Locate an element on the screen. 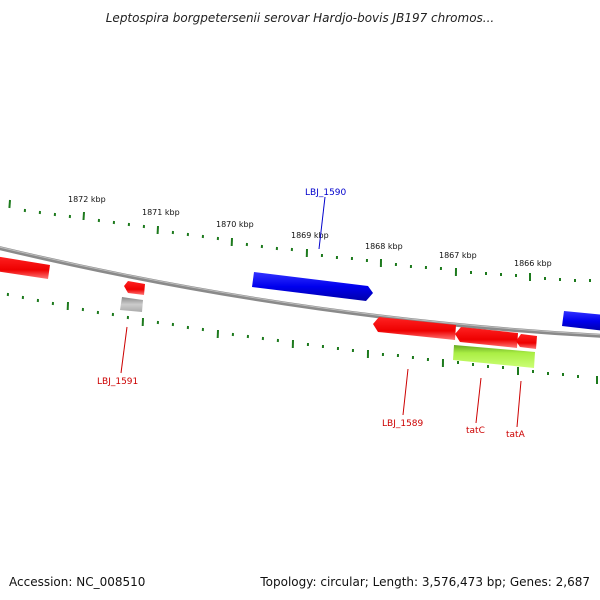 This screenshot has height=600, width=600. highlighted-gene-bar is located at coordinates (494, 356).